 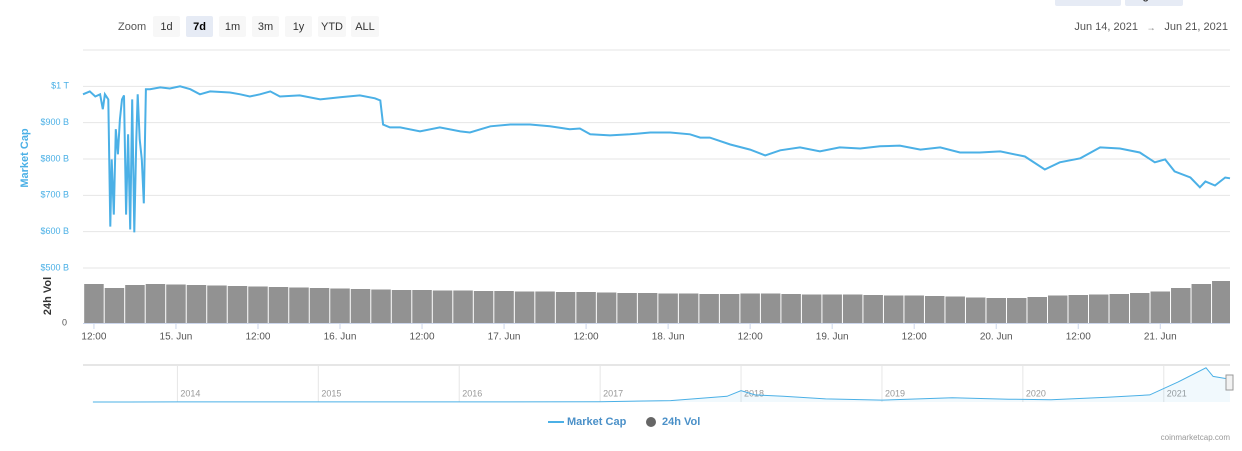 I want to click on zoom-button-label: 1d, so click(x=166, y=27).